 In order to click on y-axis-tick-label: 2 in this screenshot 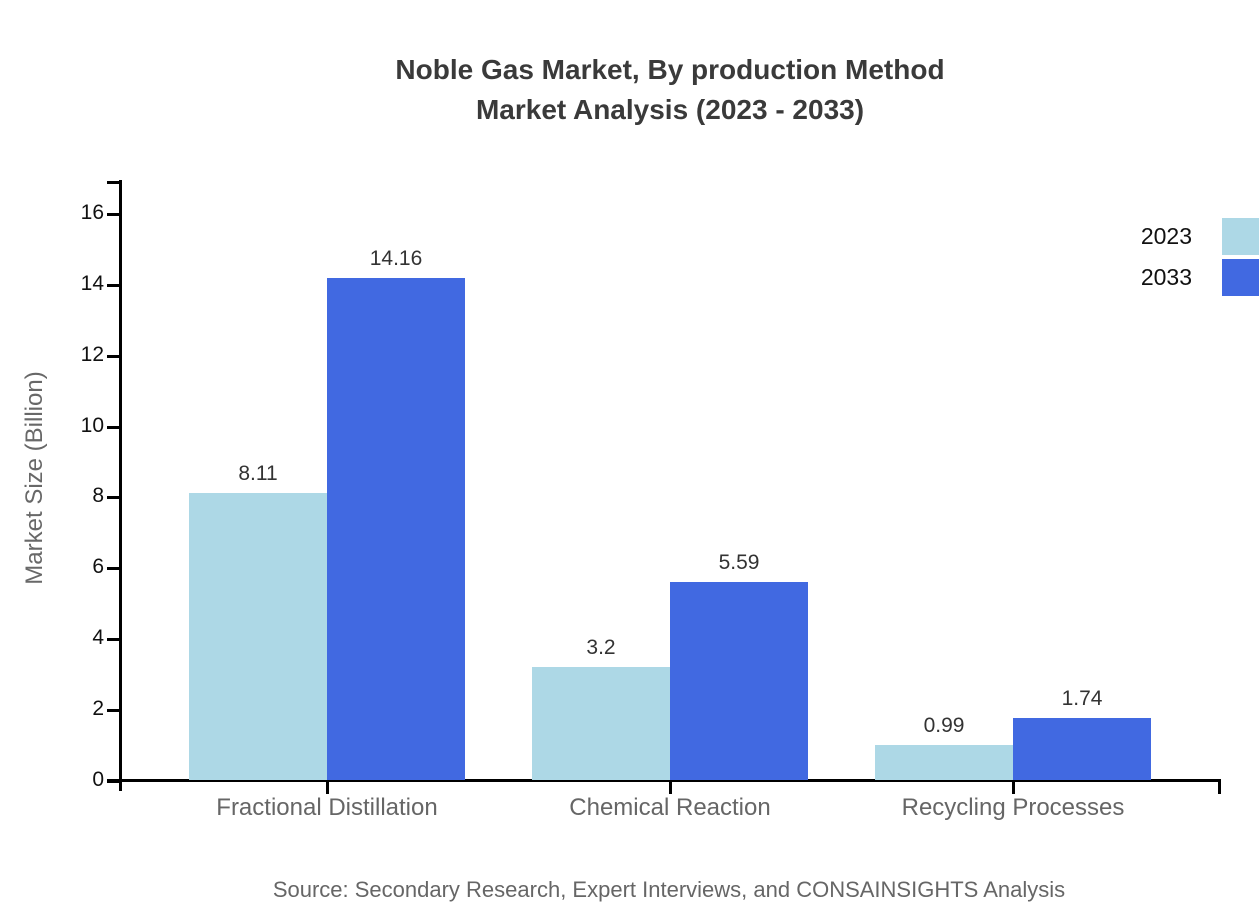, I will do `click(98, 709)`.